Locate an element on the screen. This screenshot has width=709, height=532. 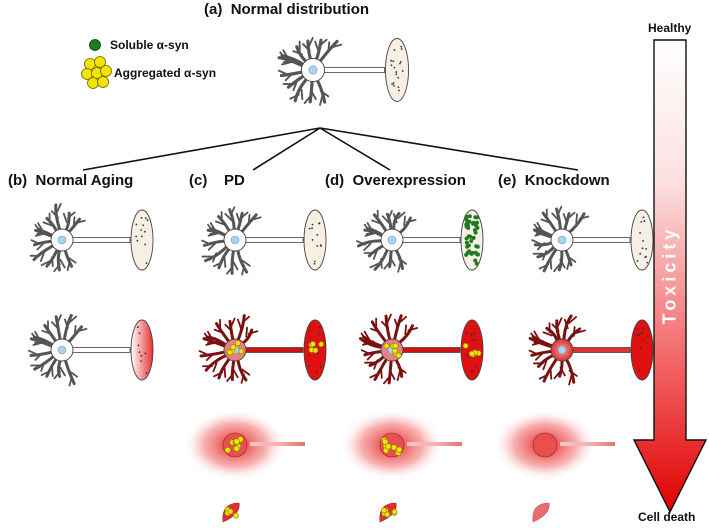
panel-a-label: (a) Normal distribution is located at coordinates (286, 9).